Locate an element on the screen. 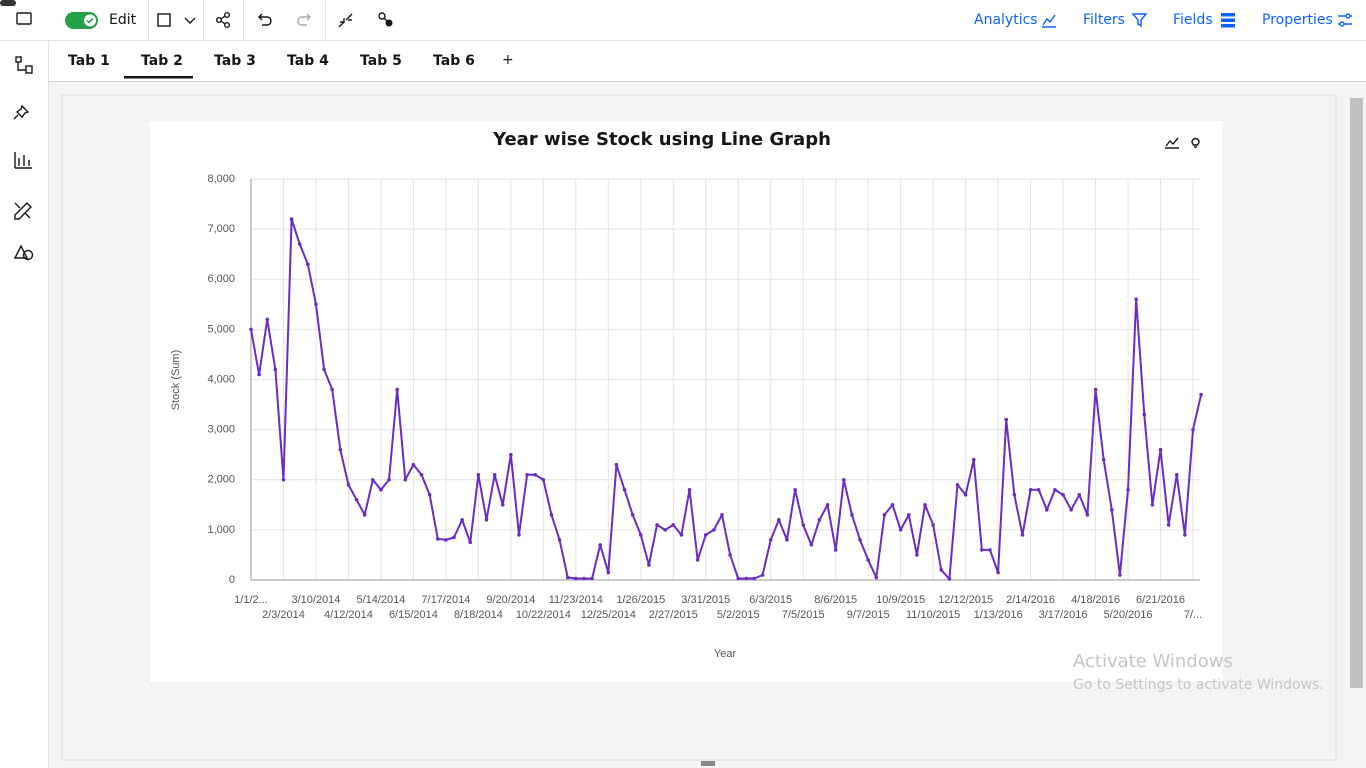 Image resolution: width=1366 pixels, height=768 pixels. share-button is located at coordinates (222, 20).